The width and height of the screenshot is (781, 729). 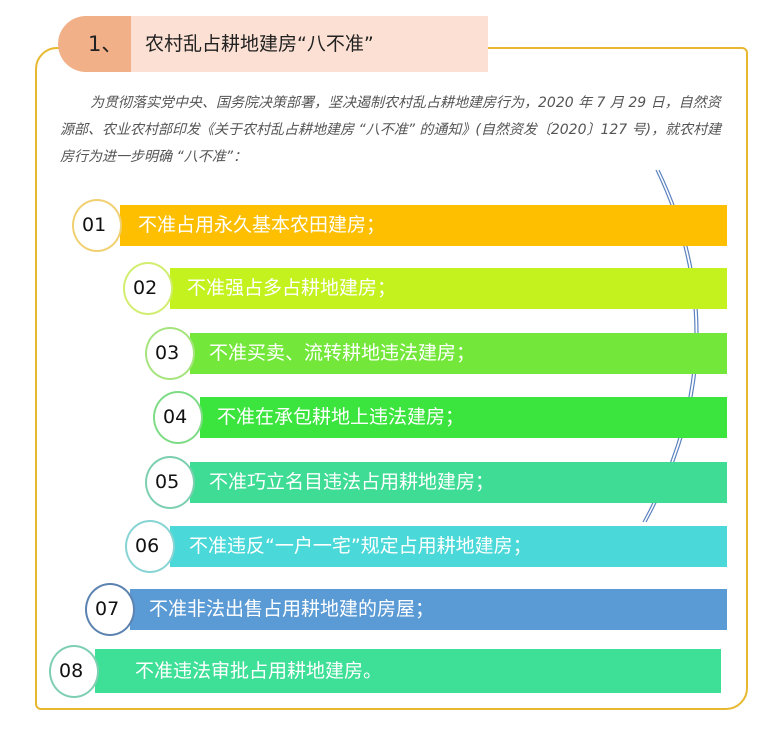 What do you see at coordinates (448, 288) in the screenshot?
I see `rule-bar: 不准强占多占耕地建房；` at bounding box center [448, 288].